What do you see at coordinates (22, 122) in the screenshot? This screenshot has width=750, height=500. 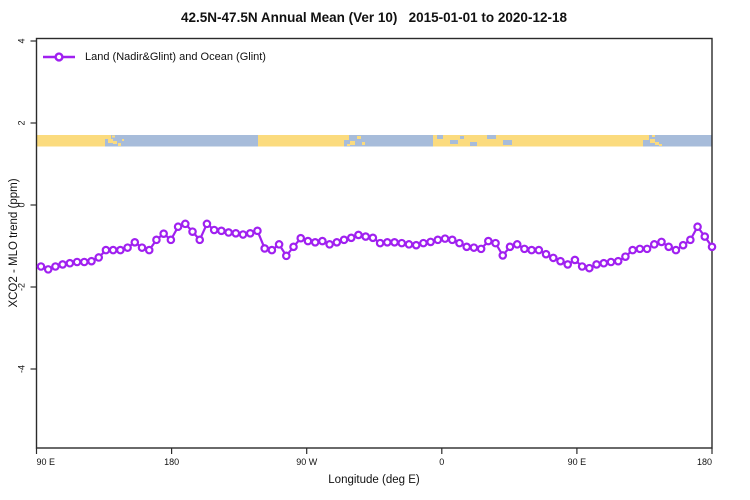 I see `y-tick-label: 2` at bounding box center [22, 122].